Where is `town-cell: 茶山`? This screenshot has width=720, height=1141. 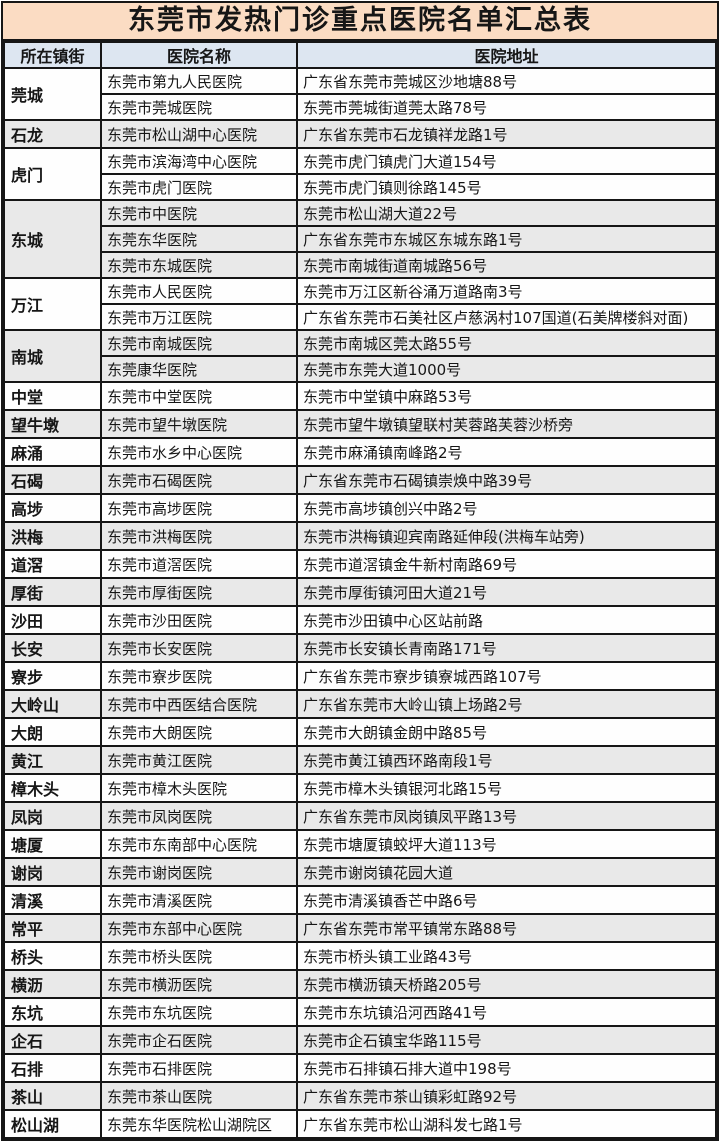 town-cell: 茶山 is located at coordinates (52, 1096).